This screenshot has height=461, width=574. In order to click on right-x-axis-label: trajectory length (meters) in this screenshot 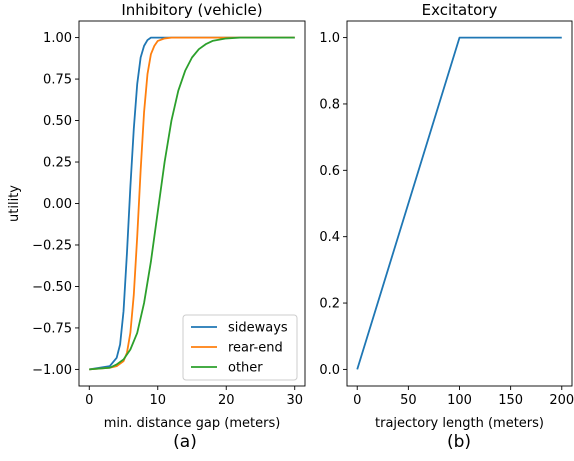, I will do `click(459, 423)`.